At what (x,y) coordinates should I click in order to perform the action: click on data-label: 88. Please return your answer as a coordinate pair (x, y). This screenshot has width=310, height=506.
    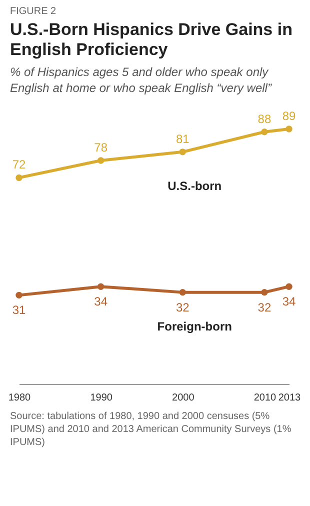
    Looking at the image, I should click on (265, 119).